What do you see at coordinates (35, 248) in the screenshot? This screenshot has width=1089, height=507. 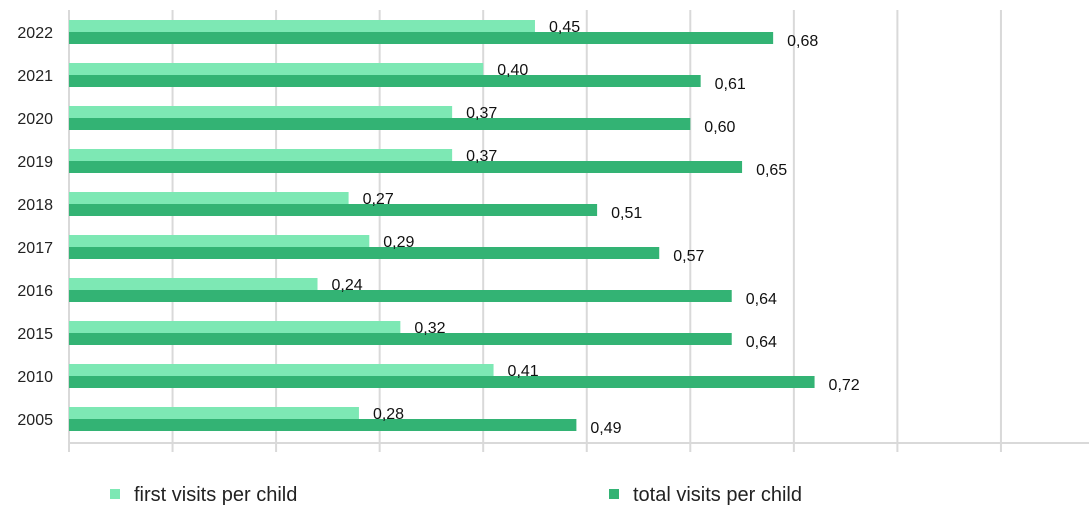 I see `y-tick-label: 2017` at bounding box center [35, 248].